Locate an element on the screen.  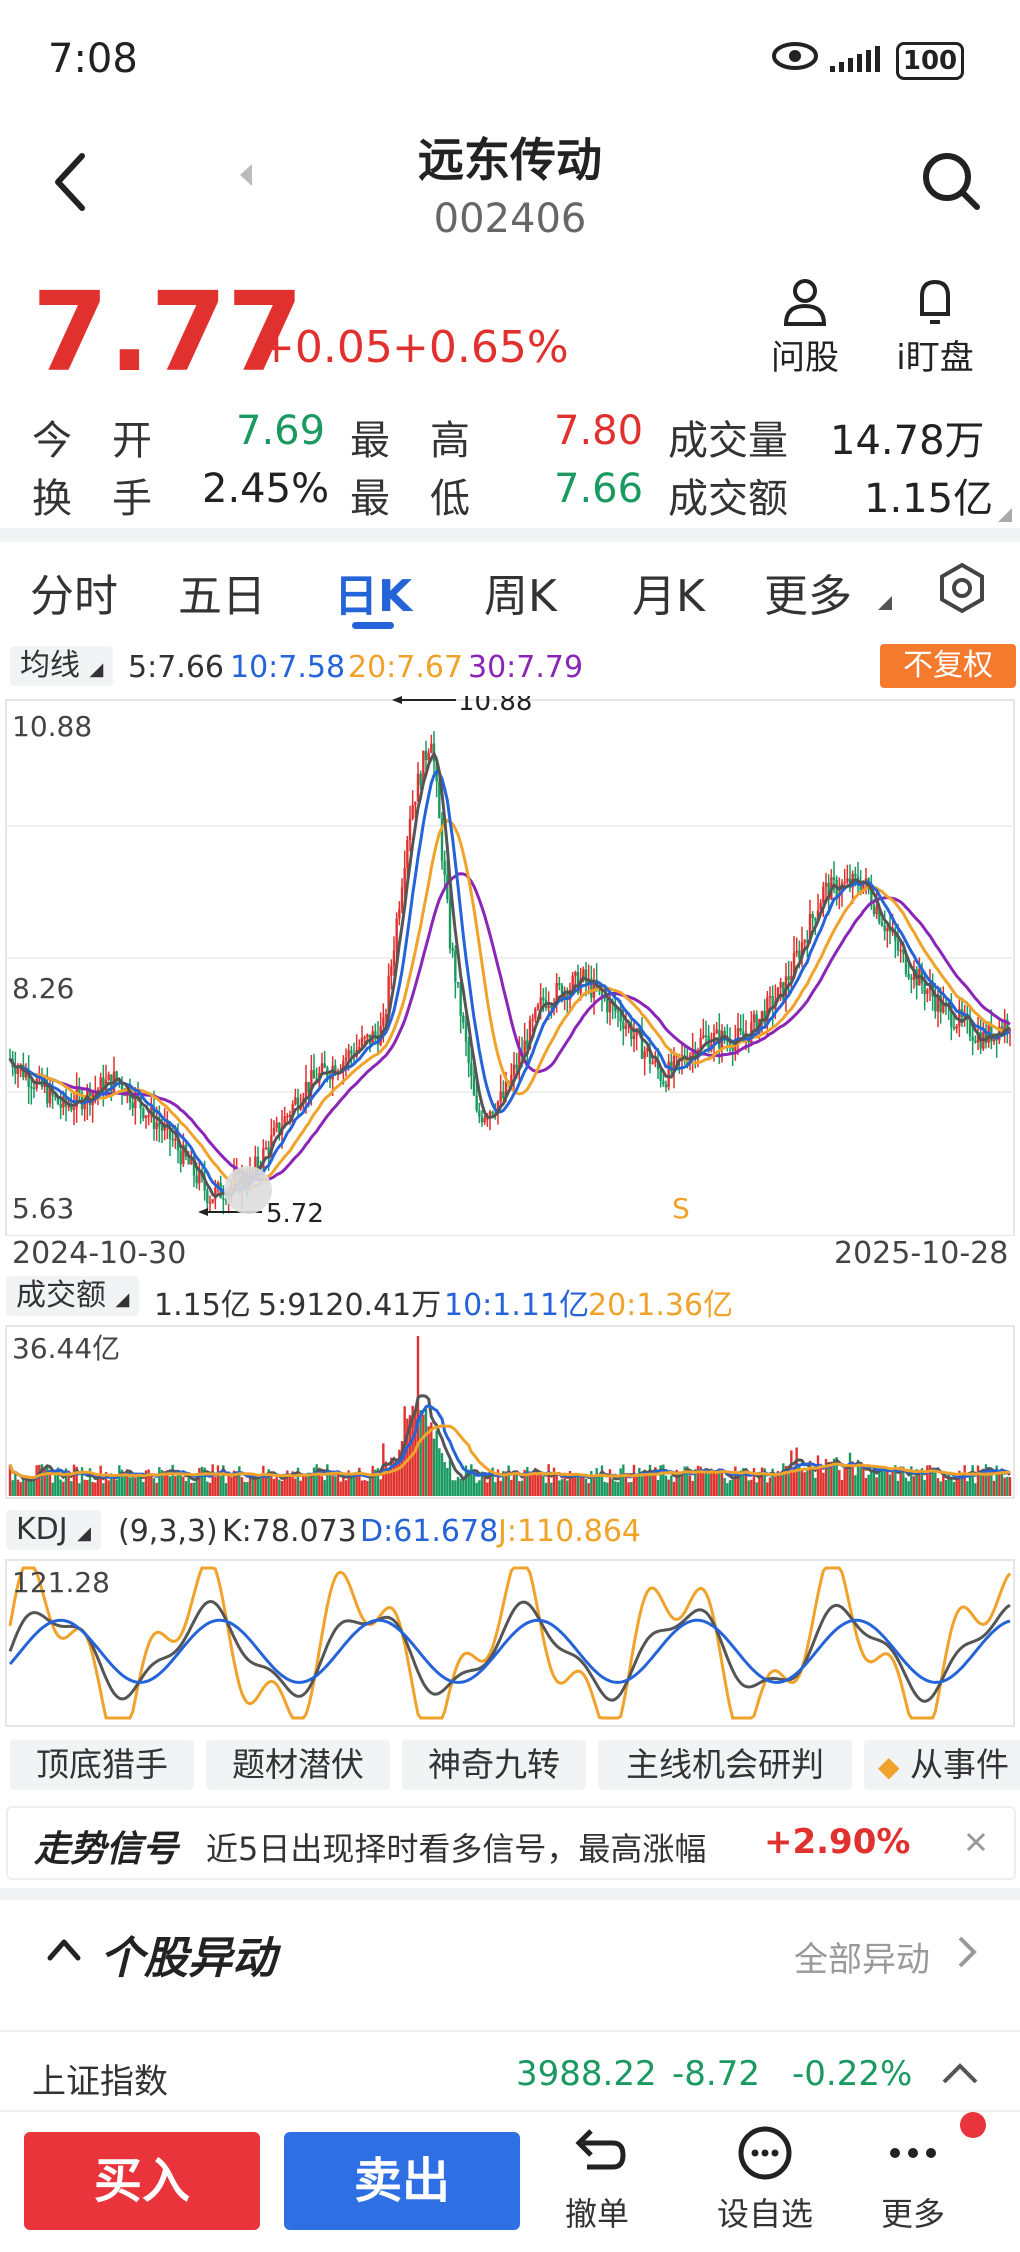
last-price: 7.77 is located at coordinates (168, 332).